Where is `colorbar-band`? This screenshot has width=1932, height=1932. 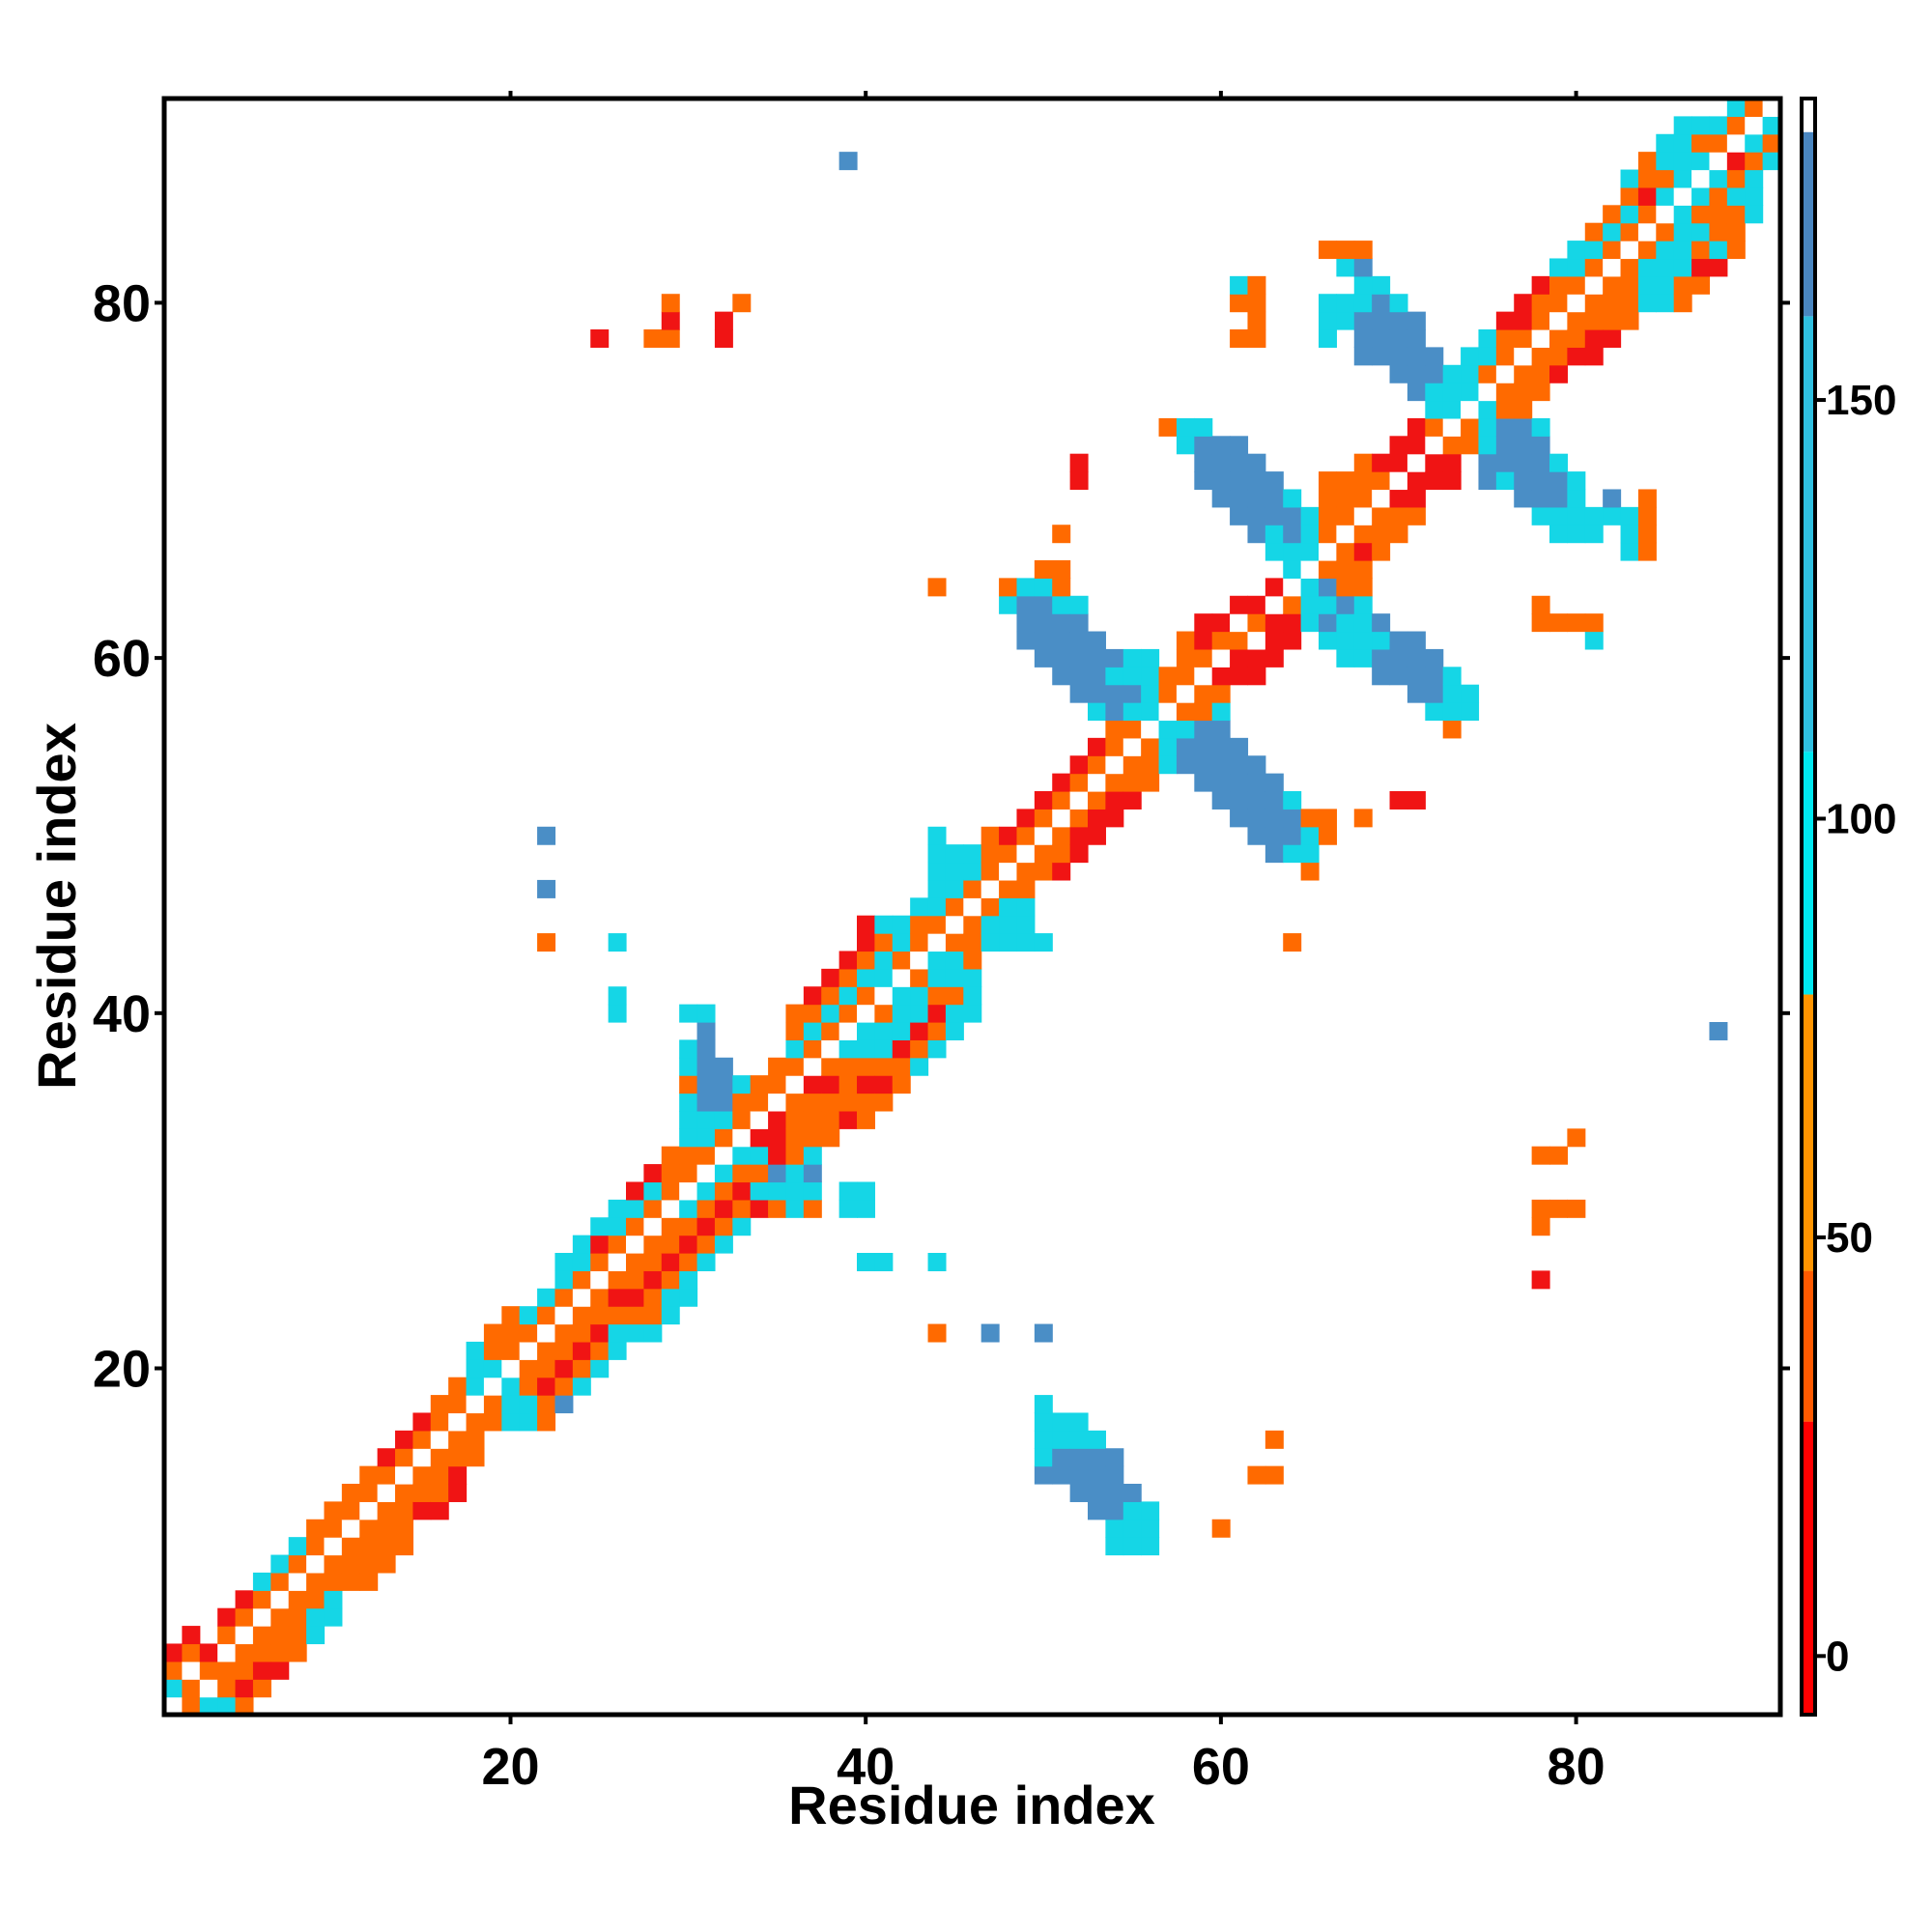
colorbar-band is located at coordinates (1808, 534).